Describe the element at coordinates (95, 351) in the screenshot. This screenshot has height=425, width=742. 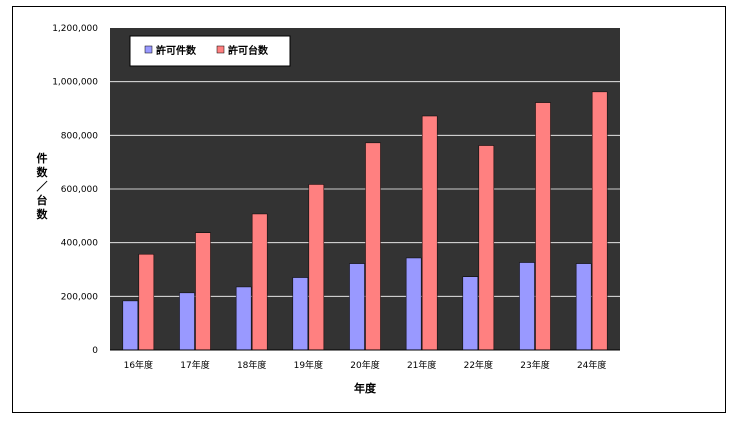
I see `y-tick-label: 0` at that location.